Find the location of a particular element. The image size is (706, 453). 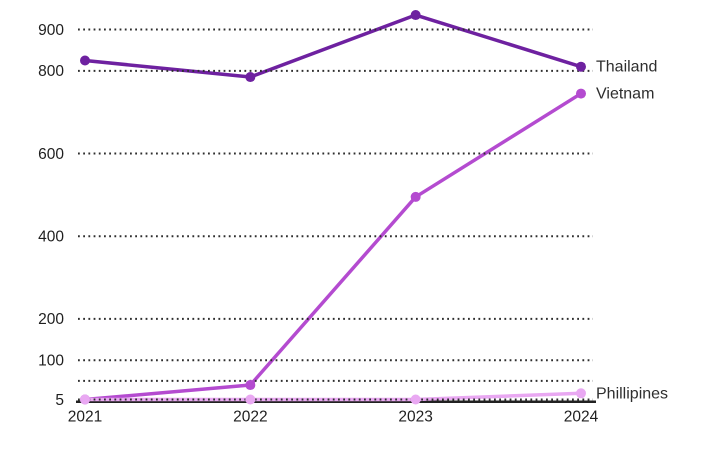

data-point-vietnam-2023 is located at coordinates (415, 196).